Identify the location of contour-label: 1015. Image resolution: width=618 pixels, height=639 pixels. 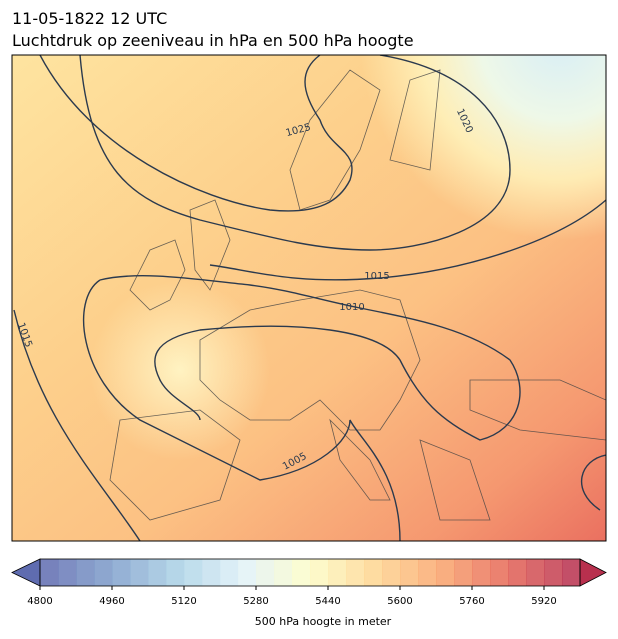
(376, 276).